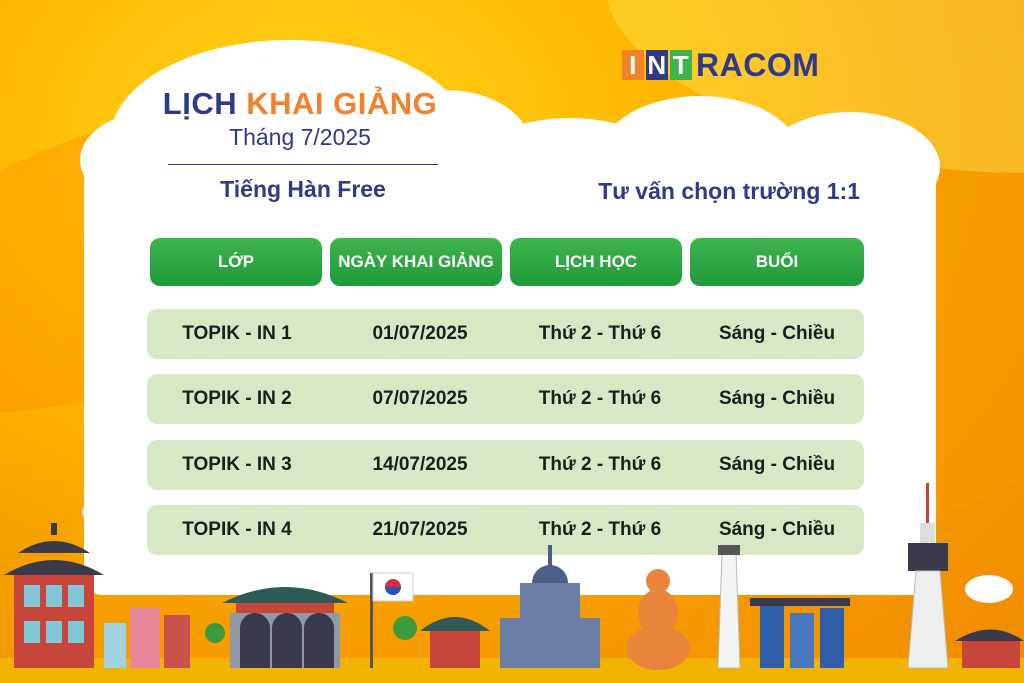 Image resolution: width=1024 pixels, height=683 pixels. Describe the element at coordinates (303, 164) in the screenshot. I see `divider` at that location.